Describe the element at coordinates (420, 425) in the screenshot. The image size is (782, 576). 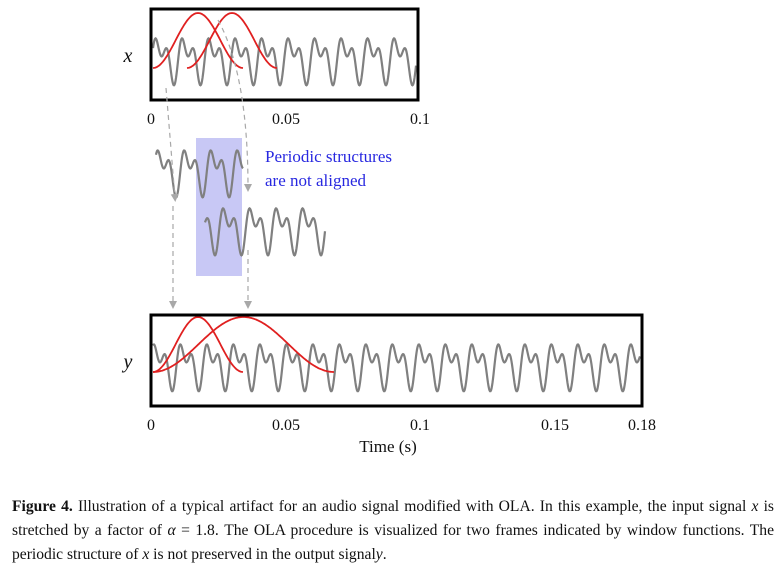
I see `output-tick-label: 0.1` at that location.